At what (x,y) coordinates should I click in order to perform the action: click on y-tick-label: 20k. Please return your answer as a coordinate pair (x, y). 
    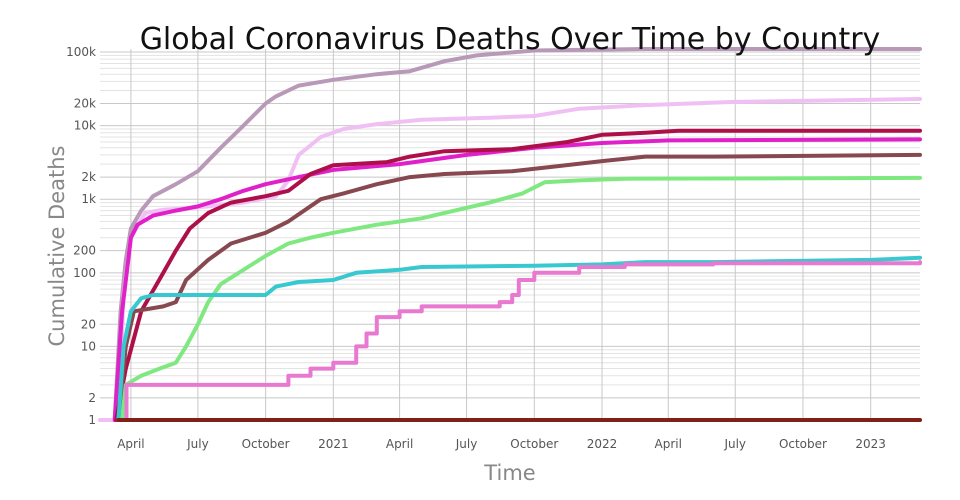
    Looking at the image, I should click on (85, 103).